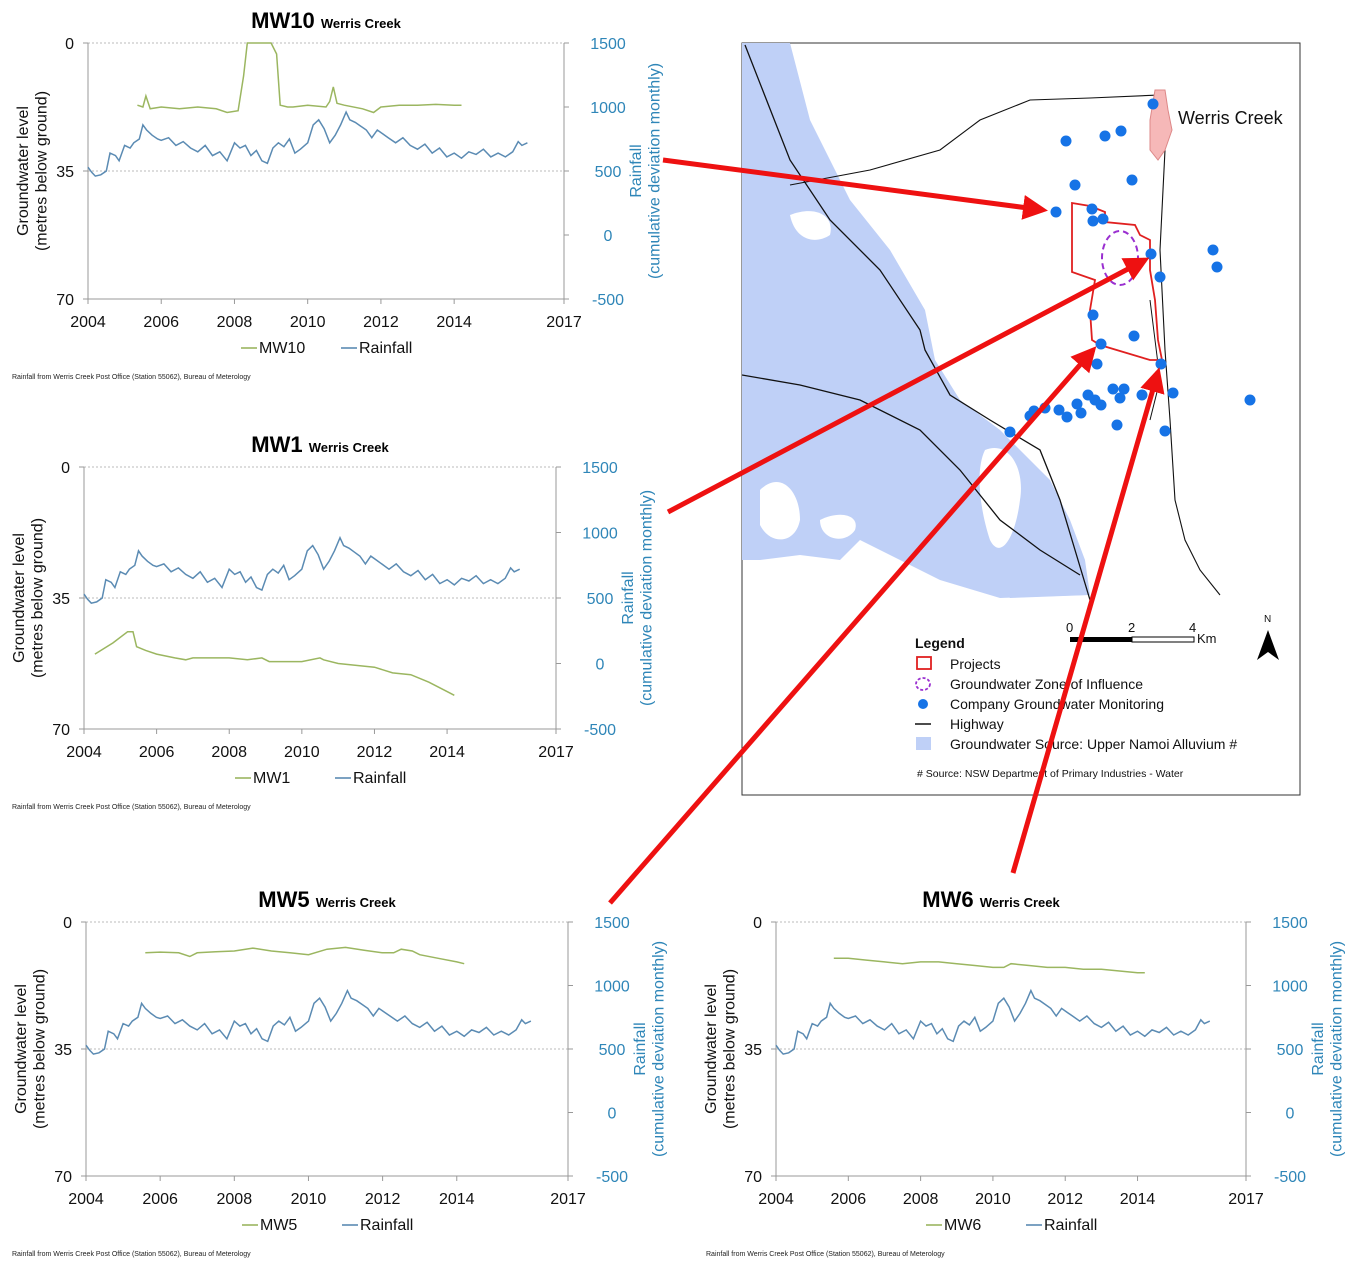  Describe the element at coordinates (1231, 118) in the screenshot. I see `town-label: Werris Creek` at that location.